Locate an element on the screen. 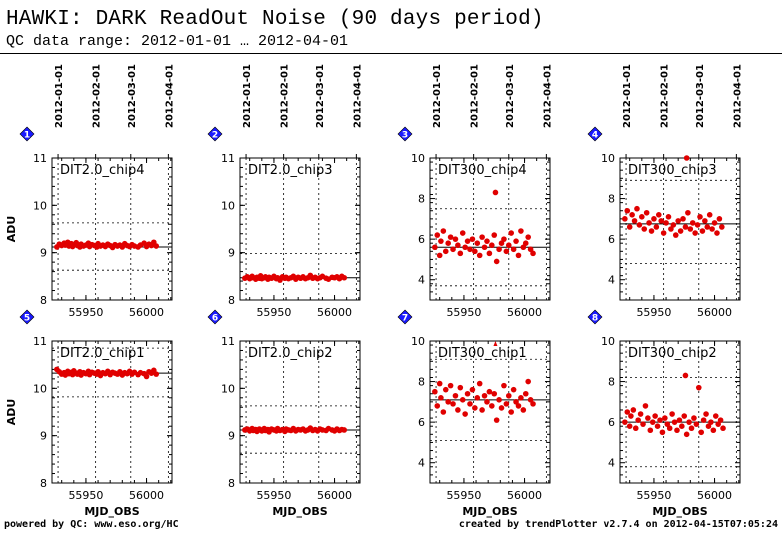  y-tick-label: 9 is located at coordinates (43, 253).